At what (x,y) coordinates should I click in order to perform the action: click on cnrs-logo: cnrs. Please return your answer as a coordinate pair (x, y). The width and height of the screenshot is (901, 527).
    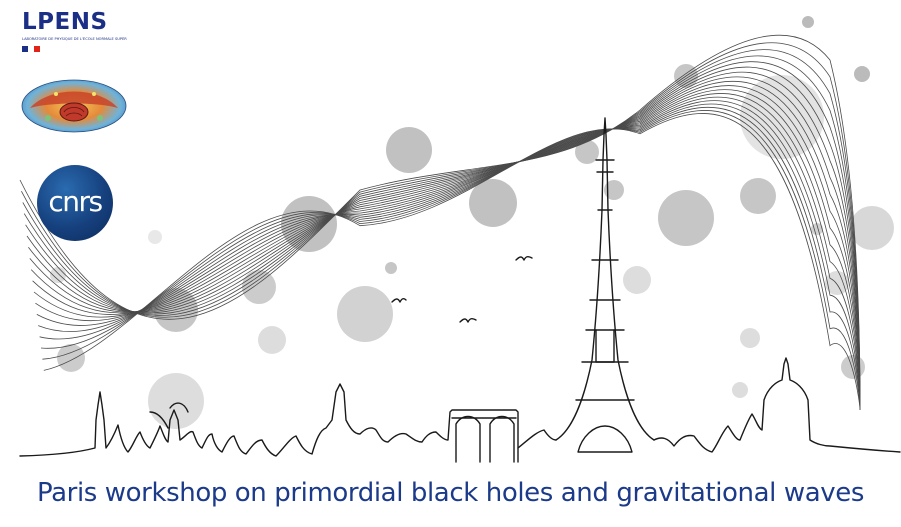
    Looking at the image, I should click on (75, 203).